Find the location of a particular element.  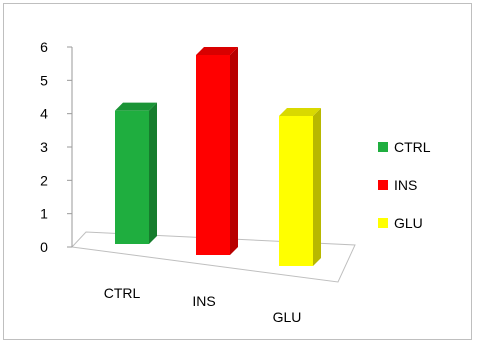

legend-item-ctrl: CTRL is located at coordinates (404, 147).